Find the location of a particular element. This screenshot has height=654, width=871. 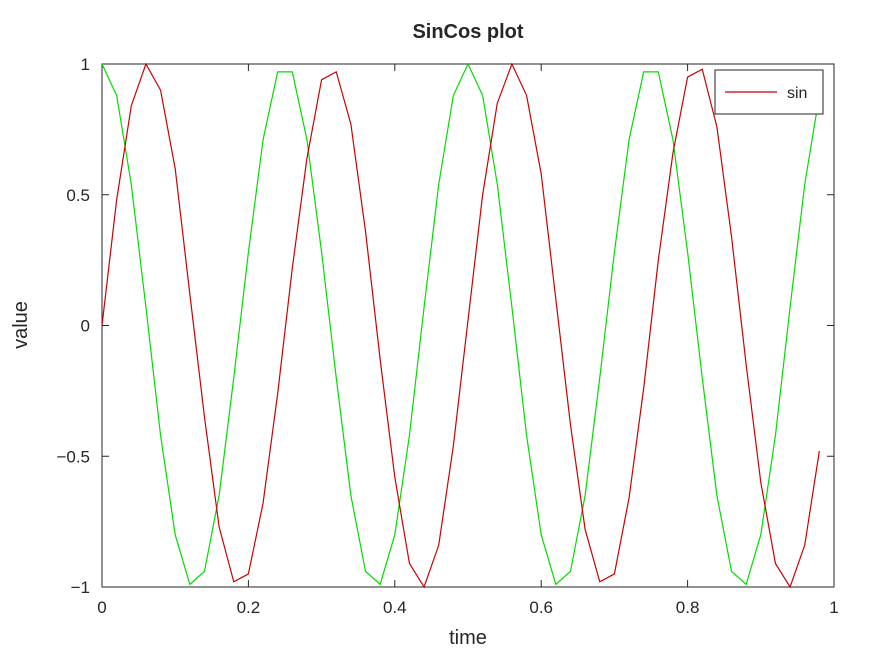

y-tick-label: 1 is located at coordinates (85, 64).